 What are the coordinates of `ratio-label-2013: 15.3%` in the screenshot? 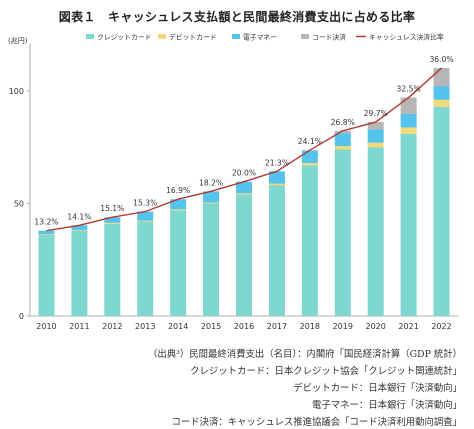 It's located at (145, 203).